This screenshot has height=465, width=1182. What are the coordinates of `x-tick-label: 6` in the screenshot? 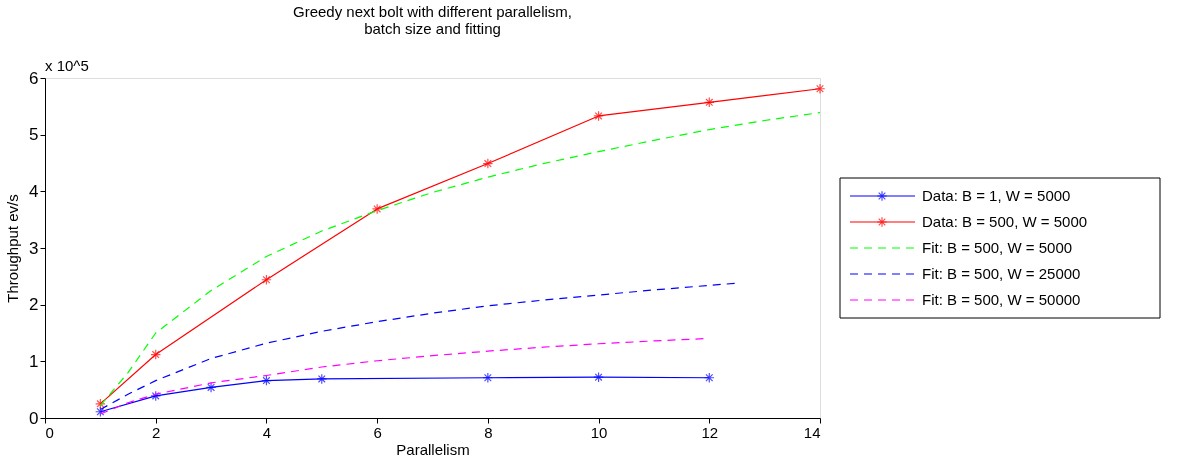 It's located at (377, 432).